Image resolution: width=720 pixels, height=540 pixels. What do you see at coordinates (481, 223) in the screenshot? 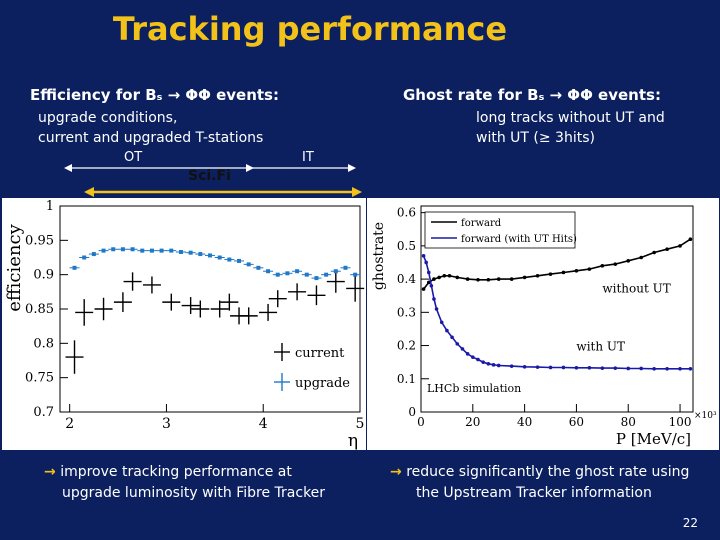
I see `ghostrate-legend-forward-label: forward` at bounding box center [481, 223].